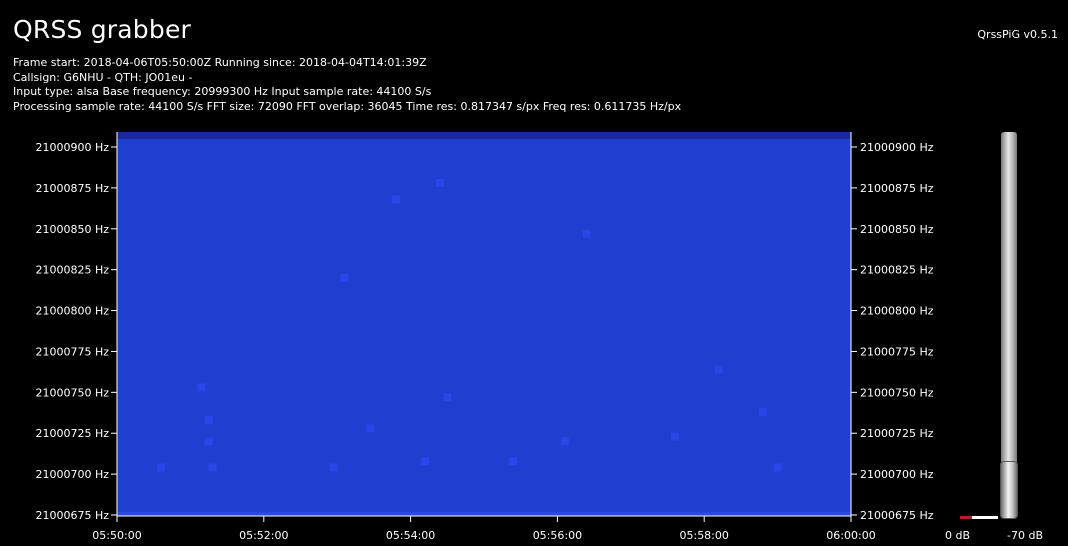  I want to click on y-tick-label-right: 21000700 Hz, so click(897, 474).